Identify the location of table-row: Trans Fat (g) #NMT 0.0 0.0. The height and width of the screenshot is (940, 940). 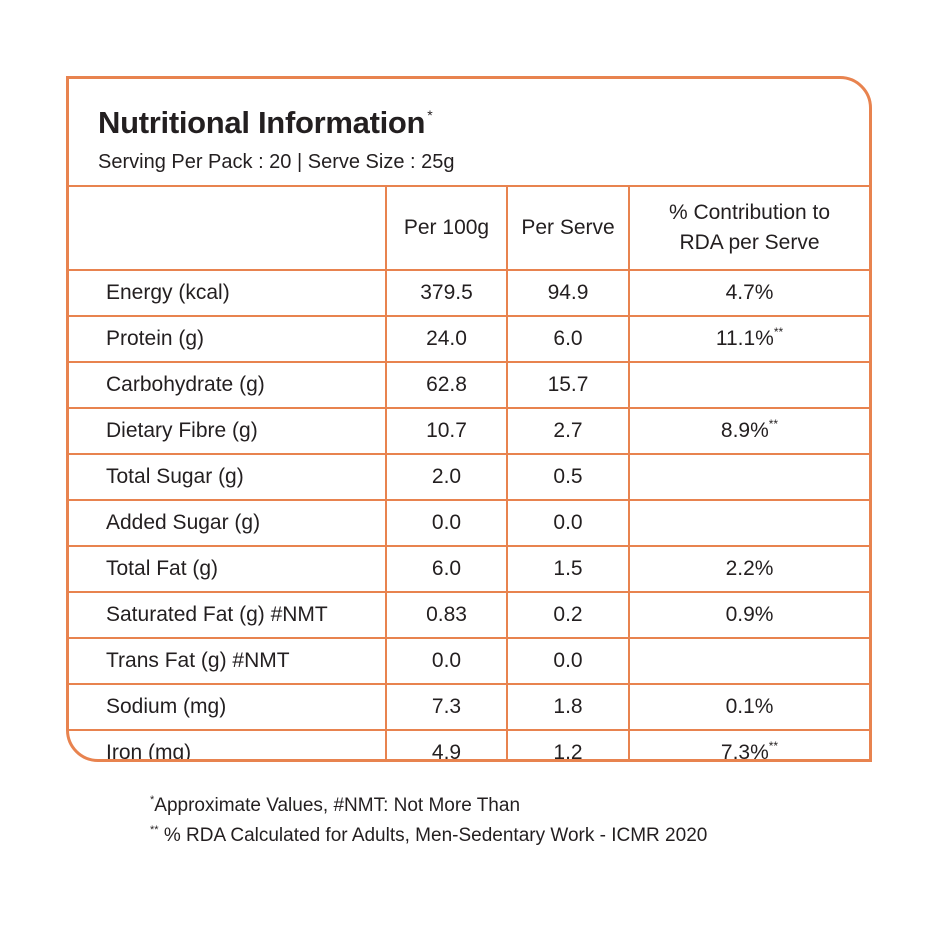
(469, 661).